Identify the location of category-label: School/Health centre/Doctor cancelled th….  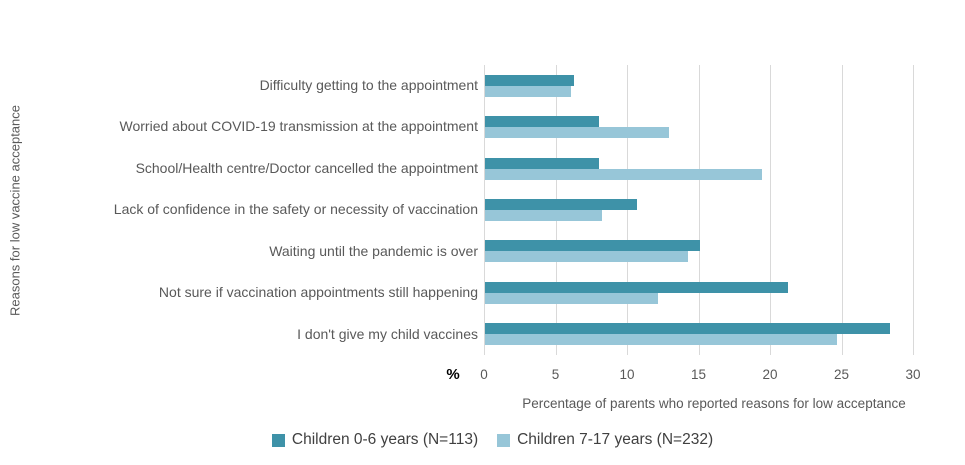
(306, 167).